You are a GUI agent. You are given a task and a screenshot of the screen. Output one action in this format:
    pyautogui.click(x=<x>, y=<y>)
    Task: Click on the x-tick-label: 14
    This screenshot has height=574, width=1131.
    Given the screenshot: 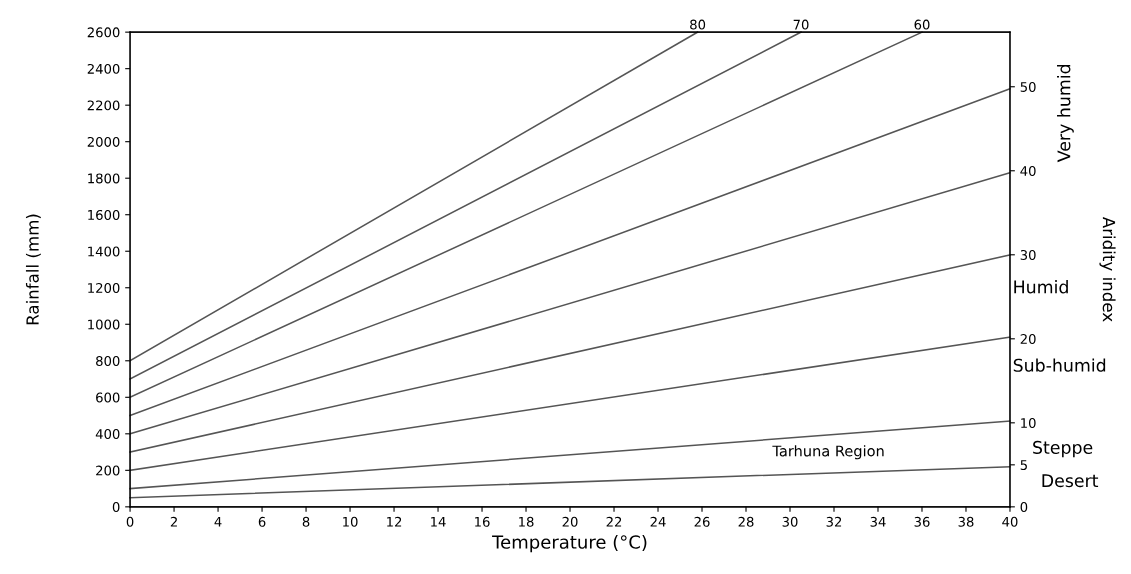 What is the action you would take?
    pyautogui.click(x=438, y=521)
    